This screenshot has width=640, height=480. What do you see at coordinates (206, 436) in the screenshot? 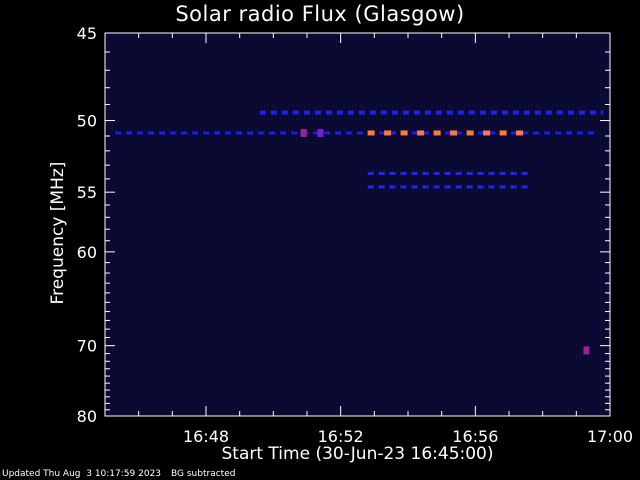
I see `x-tick-label: 16:48` at bounding box center [206, 436].